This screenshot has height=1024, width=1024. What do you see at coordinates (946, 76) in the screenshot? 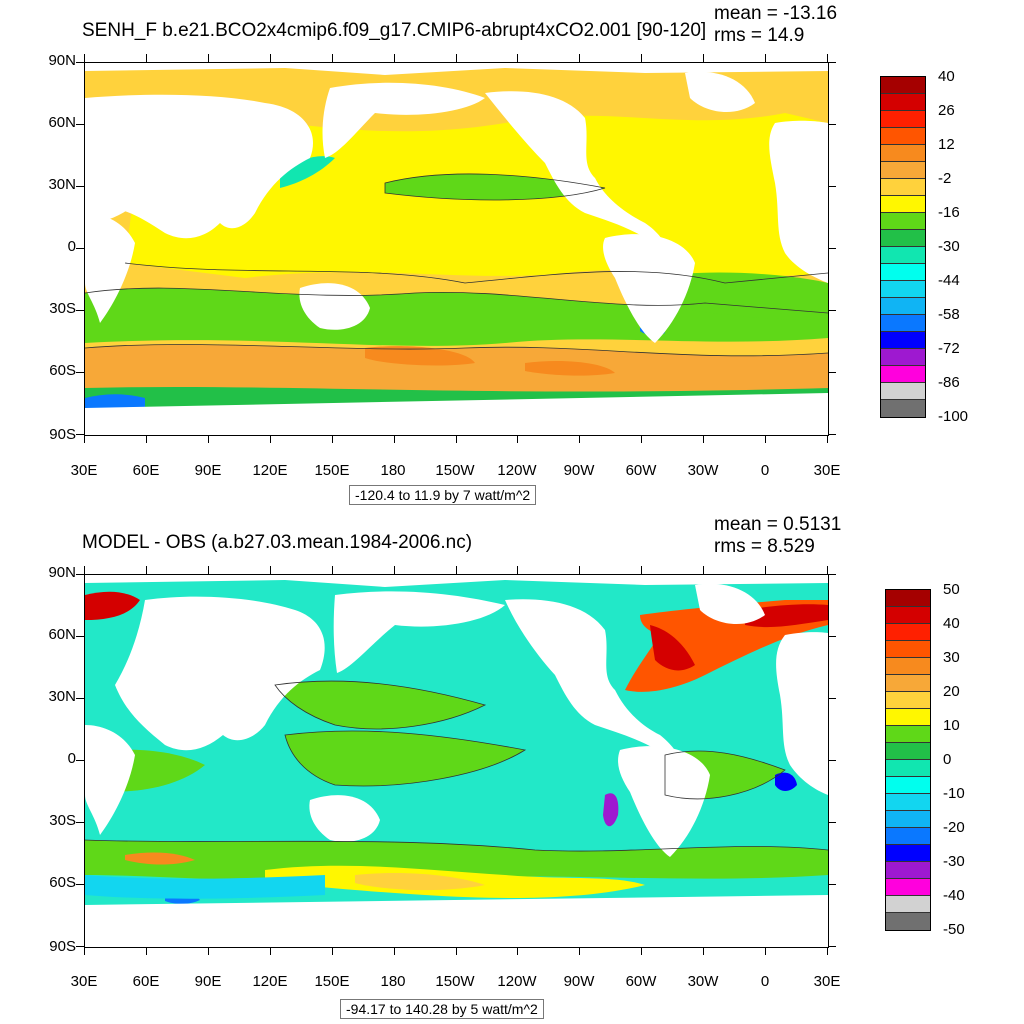
I see `colorbar-label: 40` at bounding box center [946, 76].